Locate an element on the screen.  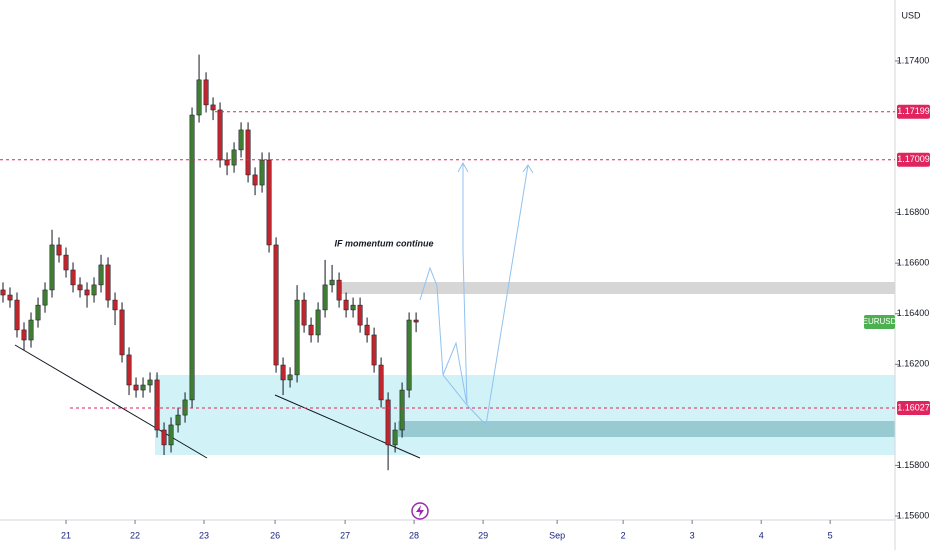
x-tick-label: 5 is located at coordinates (830, 535).